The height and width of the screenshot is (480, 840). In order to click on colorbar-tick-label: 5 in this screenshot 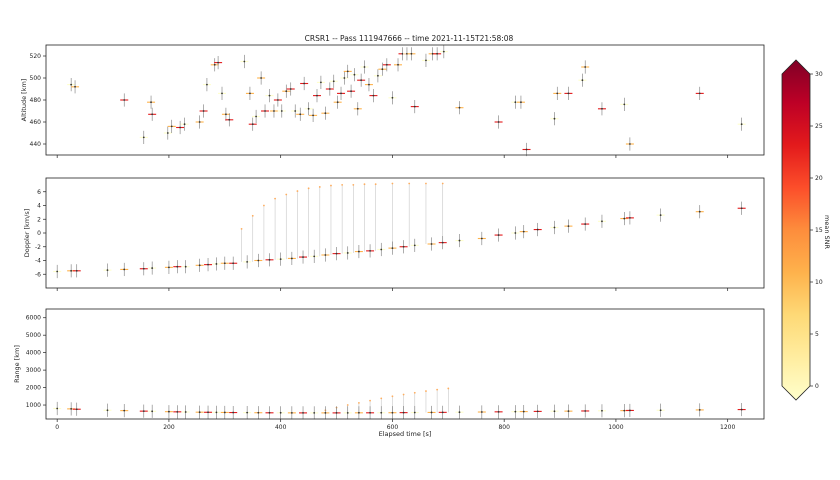, I will do `click(817, 334)`.